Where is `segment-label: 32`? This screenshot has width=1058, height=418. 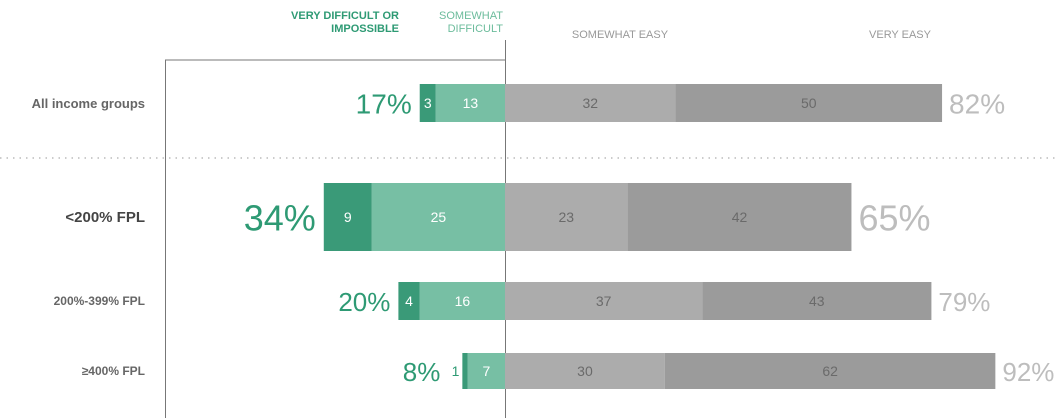 segment-label: 32 is located at coordinates (590, 103).